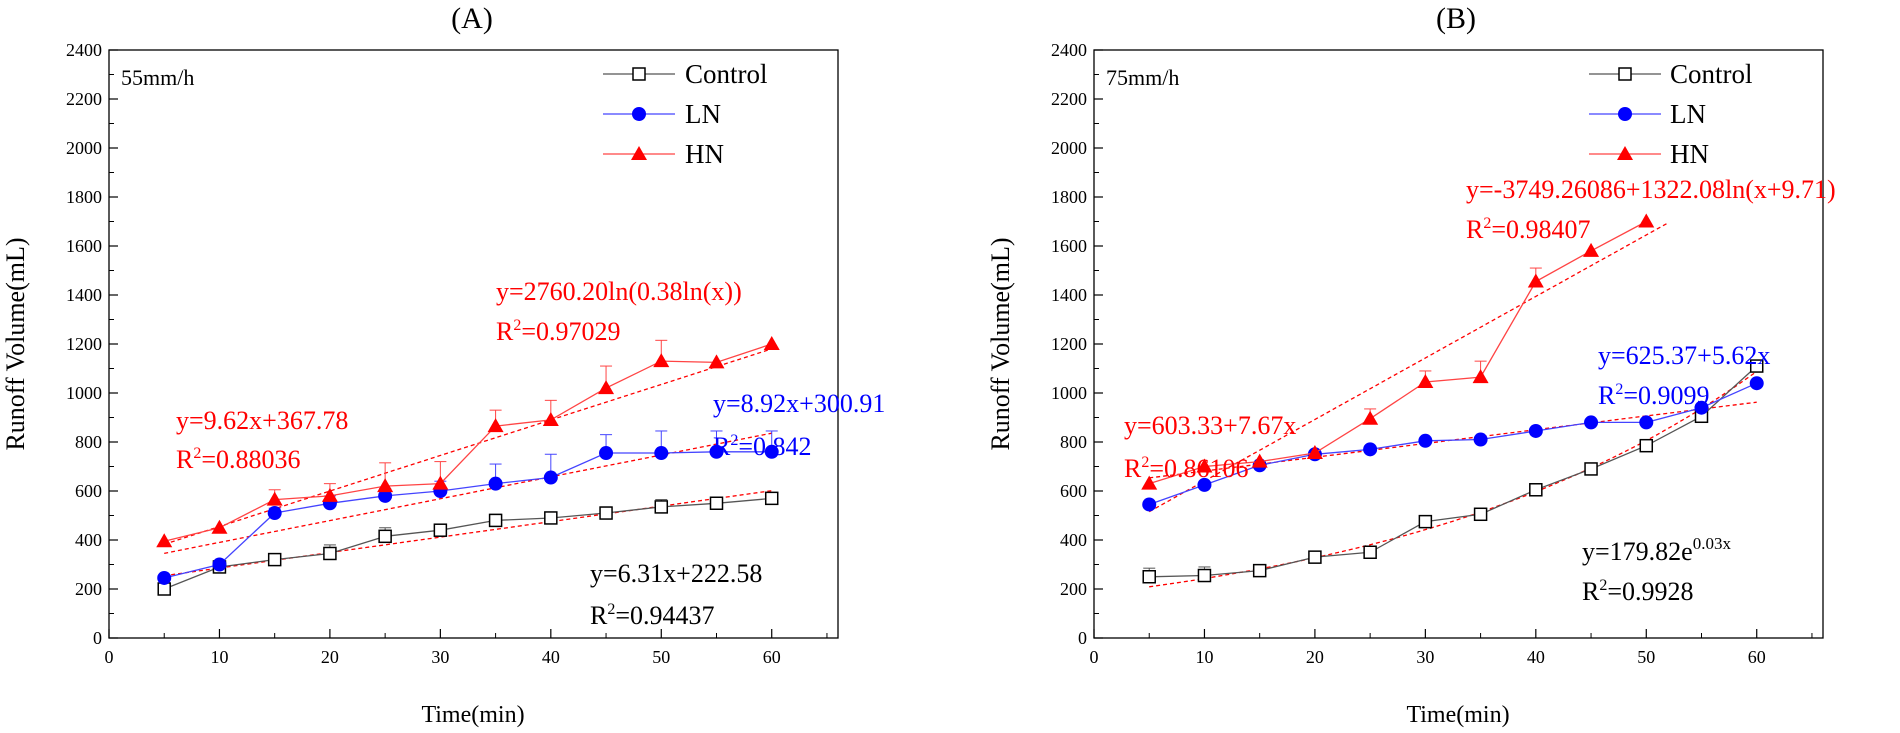  I want to click on panel-b-y-tick-label: 1000, so click(1069, 393).